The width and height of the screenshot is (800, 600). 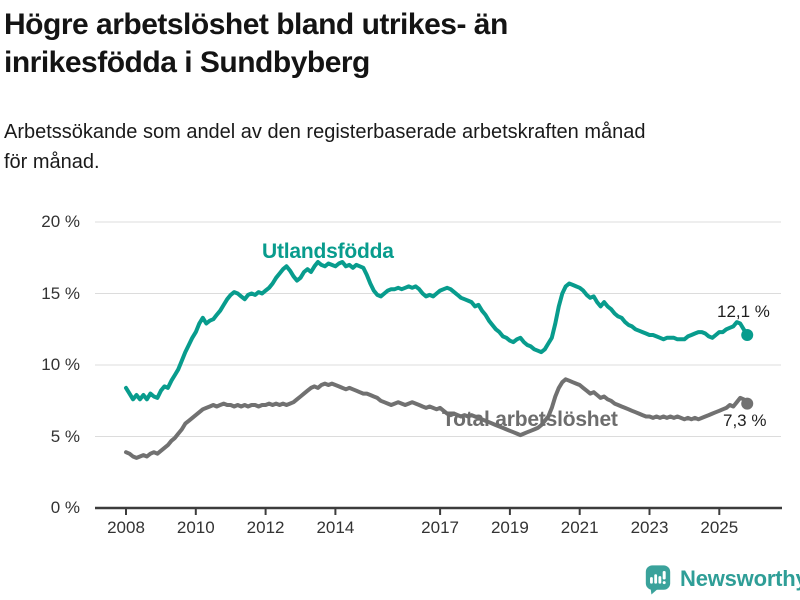 What do you see at coordinates (256, 24) in the screenshot?
I see `page-title-line-1: Högre arbetslöshet bland utrikes- än` at bounding box center [256, 24].